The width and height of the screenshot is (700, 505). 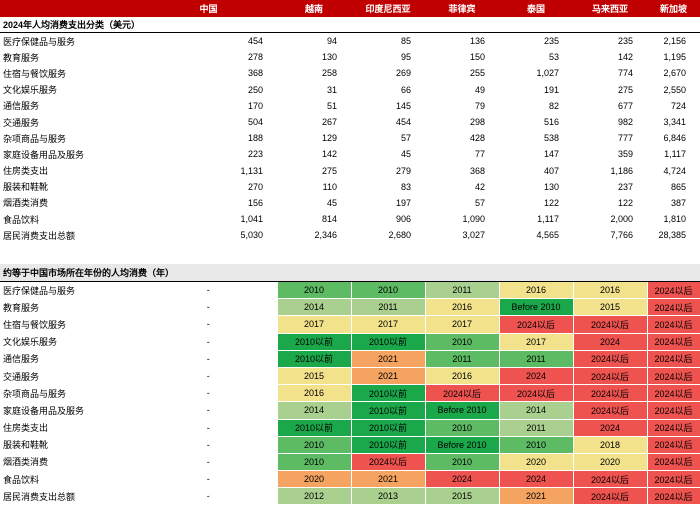 What do you see at coordinates (473, 219) in the screenshot?
I see `value-cell: 1,090` at bounding box center [473, 219].